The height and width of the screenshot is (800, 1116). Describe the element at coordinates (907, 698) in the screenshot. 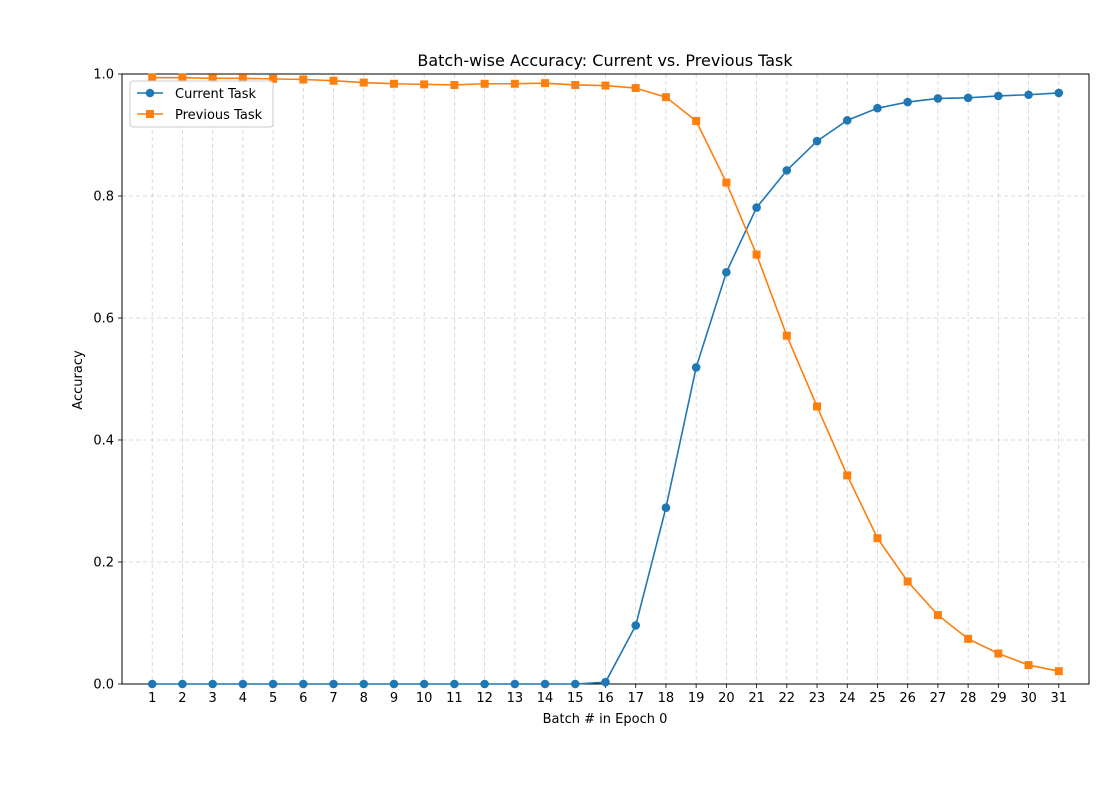

I see `x-tick-label: 26` at that location.